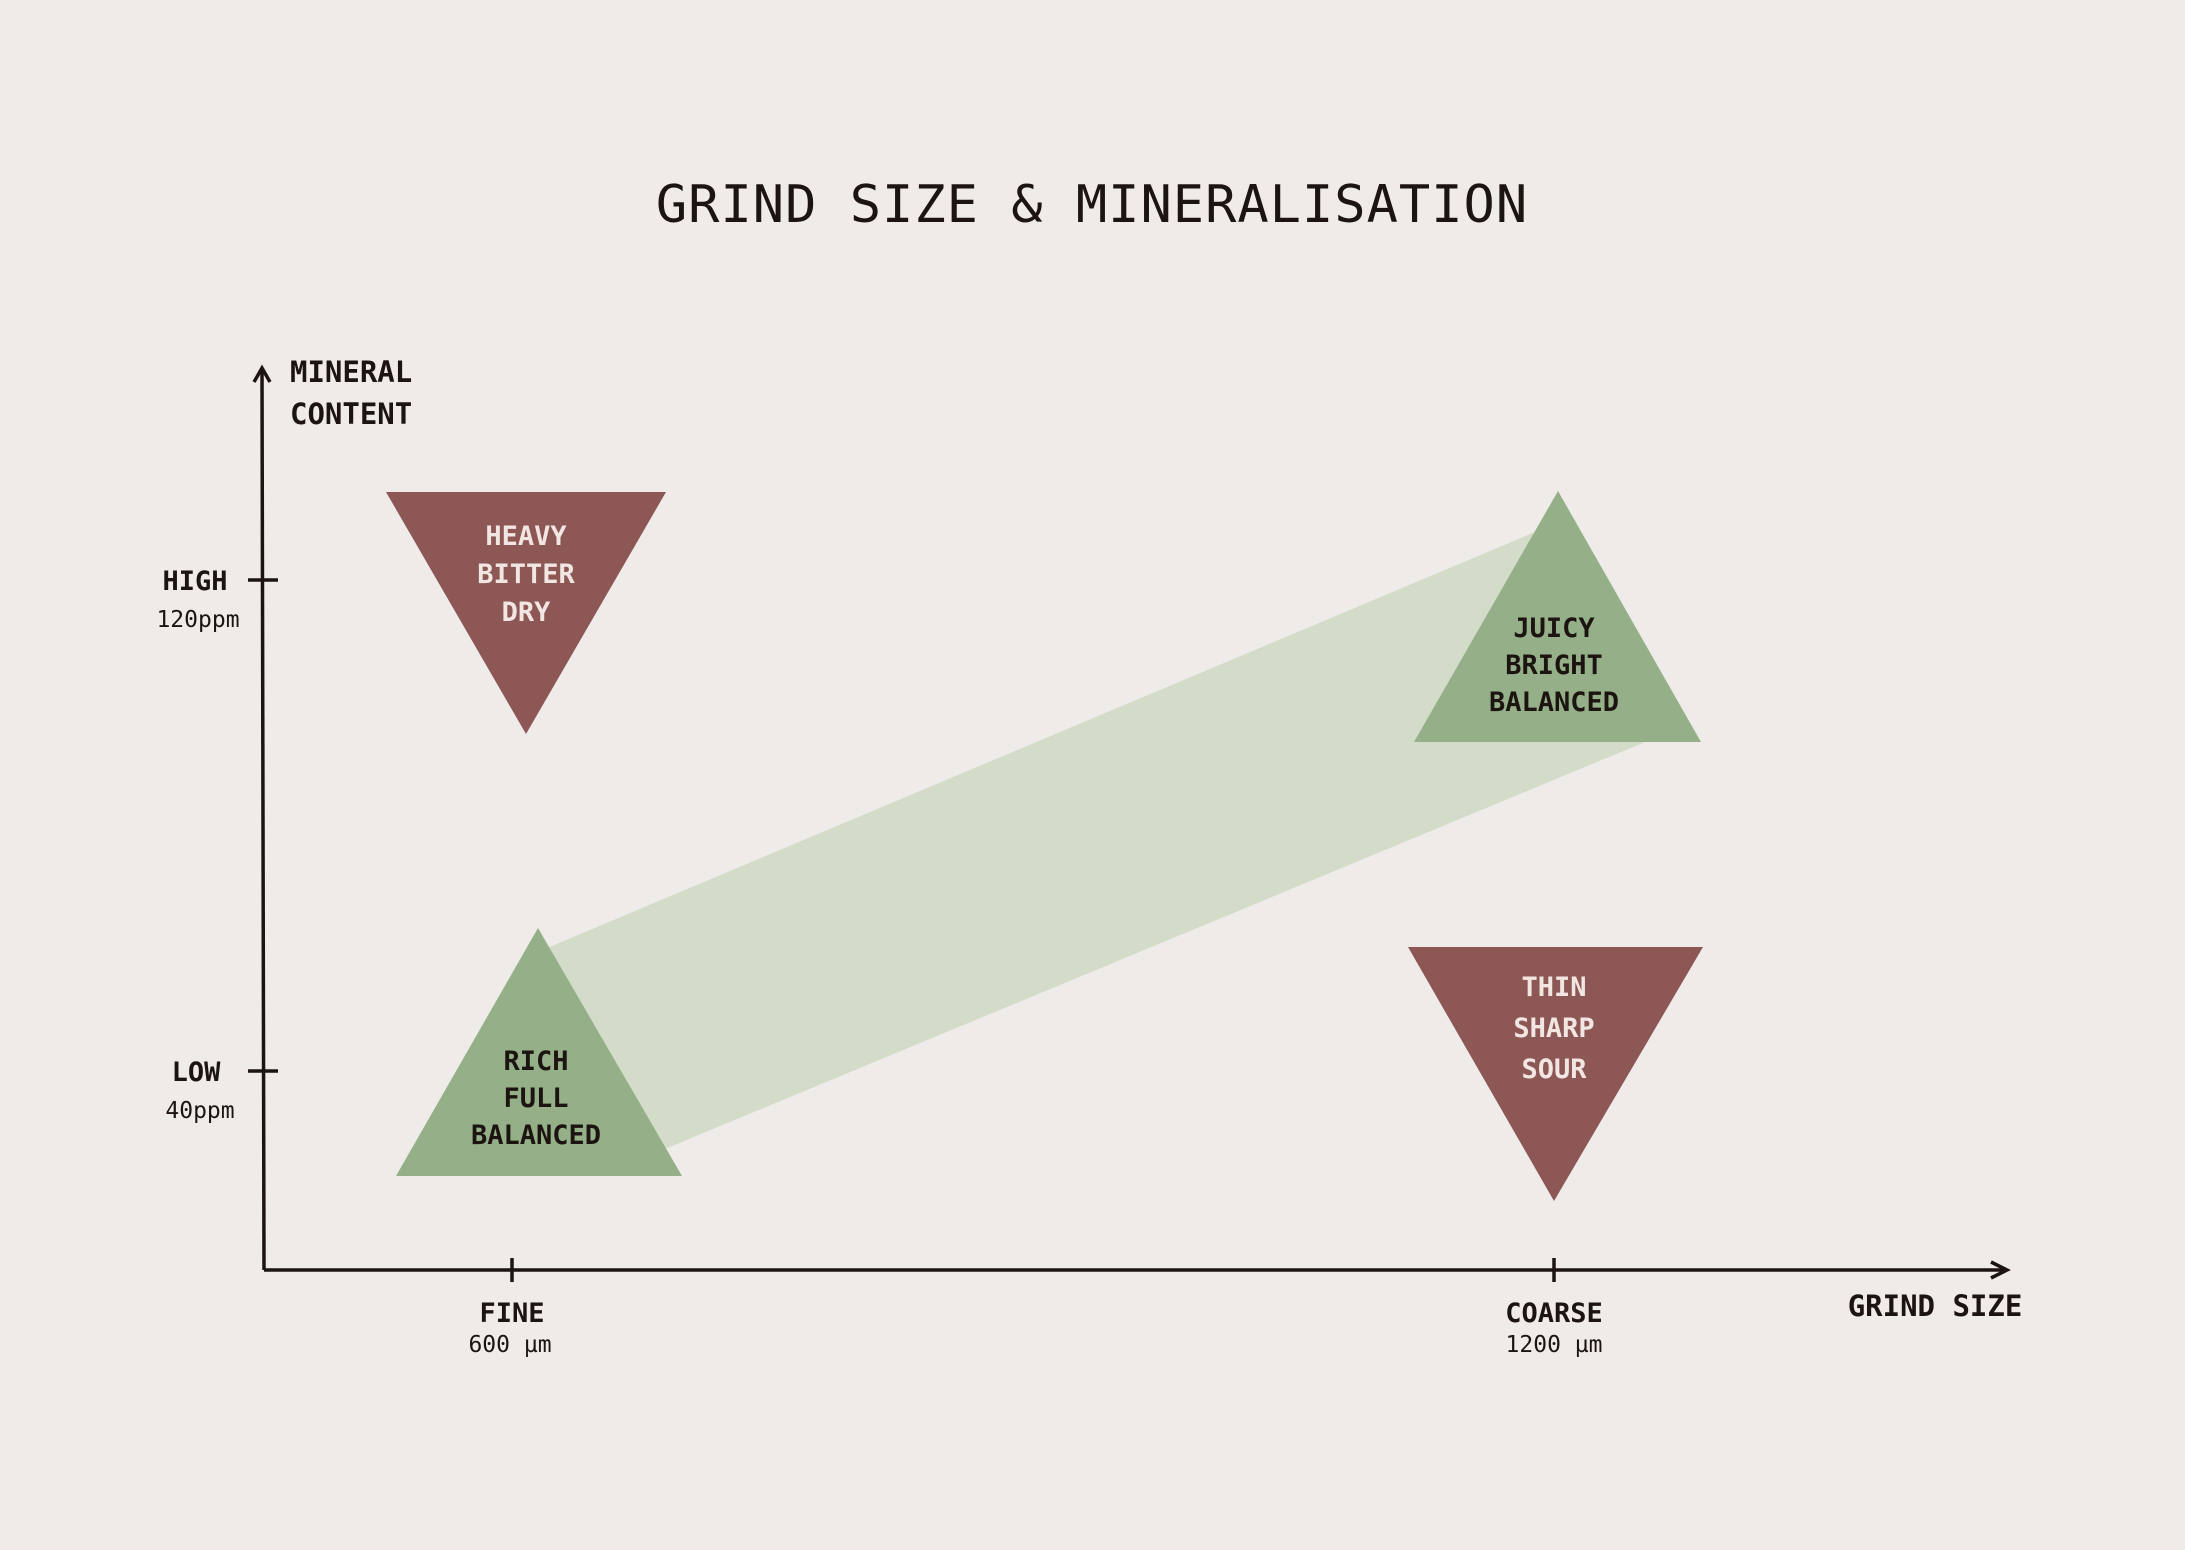 This screenshot has width=2185, height=1550. Describe the element at coordinates (1554, 1345) in the screenshot. I see `x-tick-coarse-value: 1200 µm` at that location.